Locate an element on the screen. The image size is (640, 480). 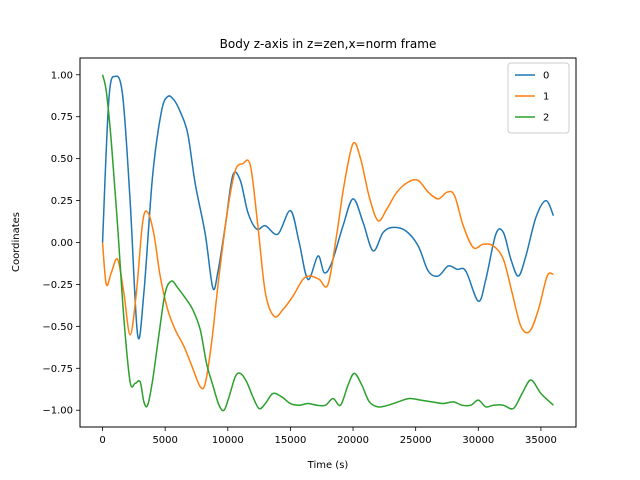
y-axis-label: Coordinates is located at coordinates (16, 242).